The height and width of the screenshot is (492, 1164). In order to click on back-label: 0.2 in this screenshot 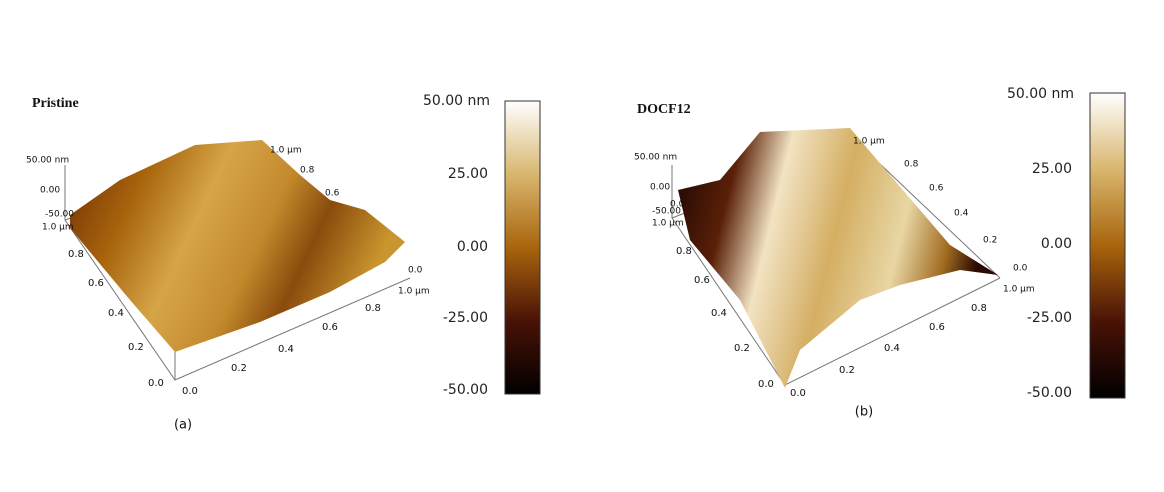, I will do `click(990, 241)`.